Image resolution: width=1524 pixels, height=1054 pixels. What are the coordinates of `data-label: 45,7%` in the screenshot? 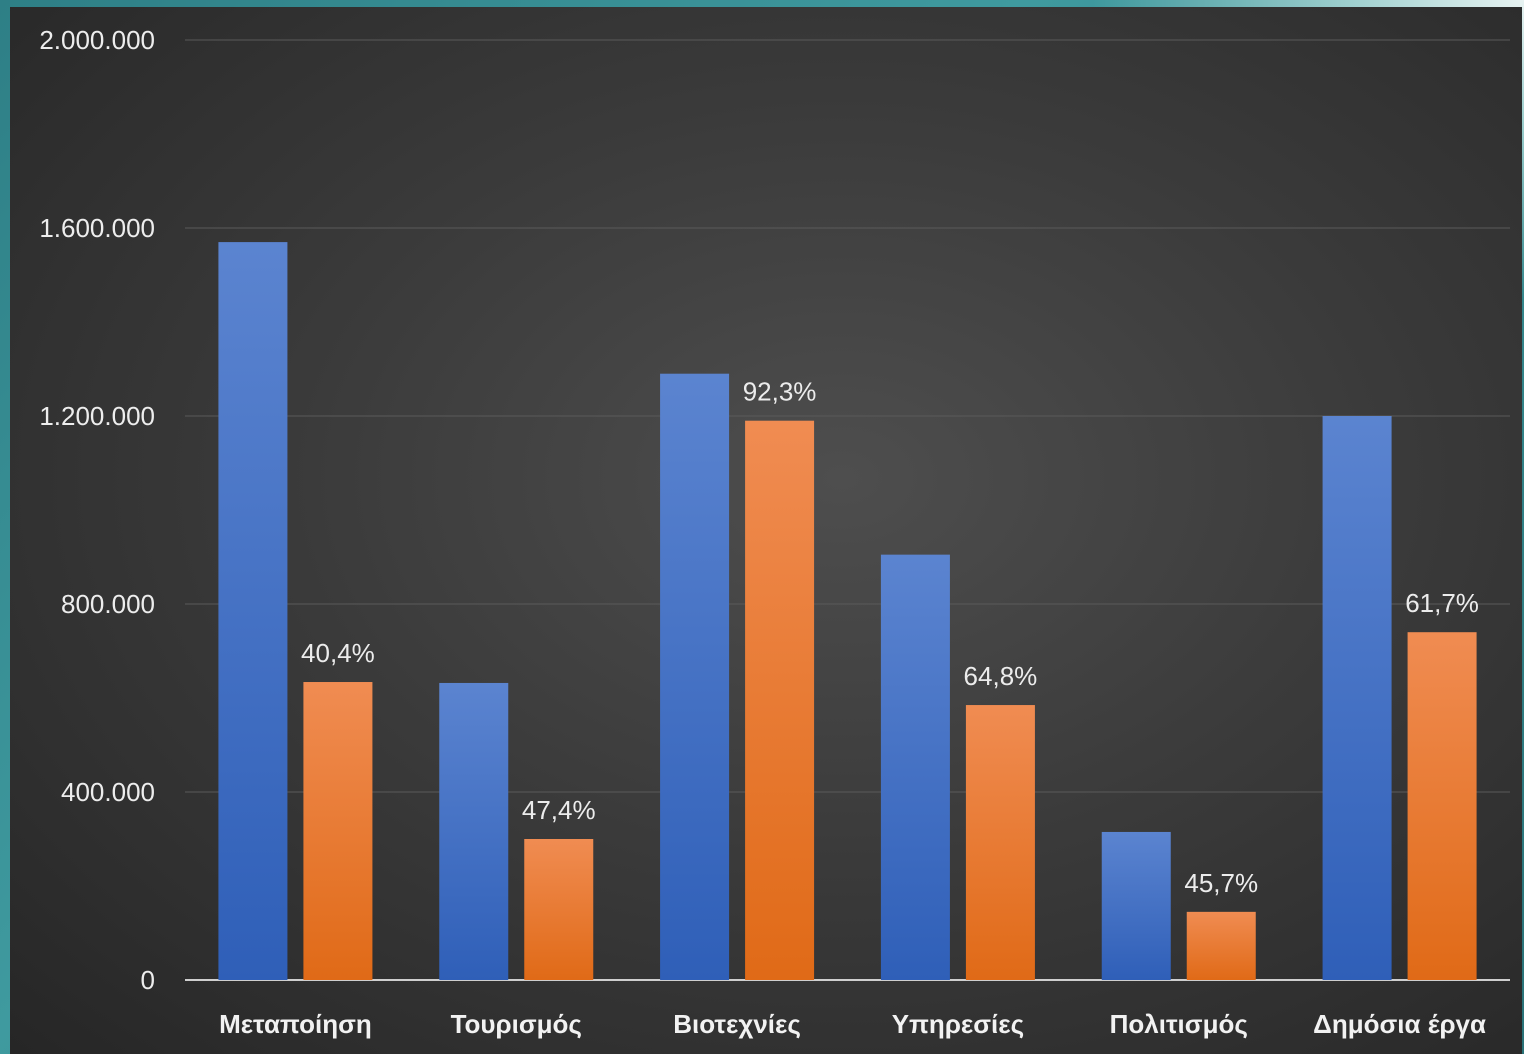 It's located at (1221, 883).